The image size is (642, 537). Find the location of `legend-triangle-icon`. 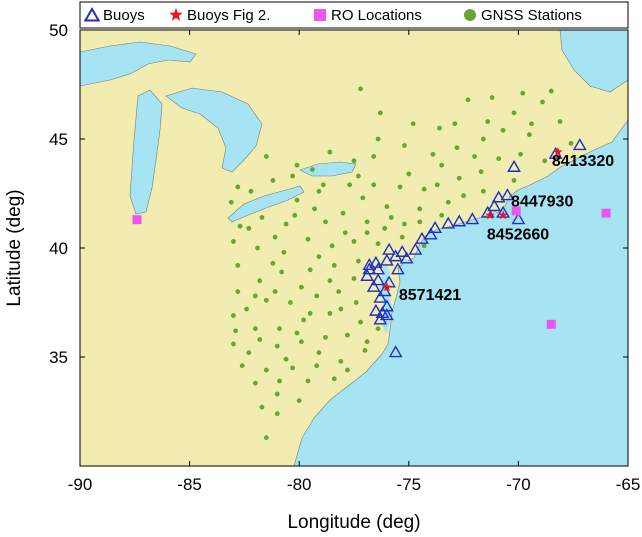

legend-triangle-icon is located at coordinates (92, 14).